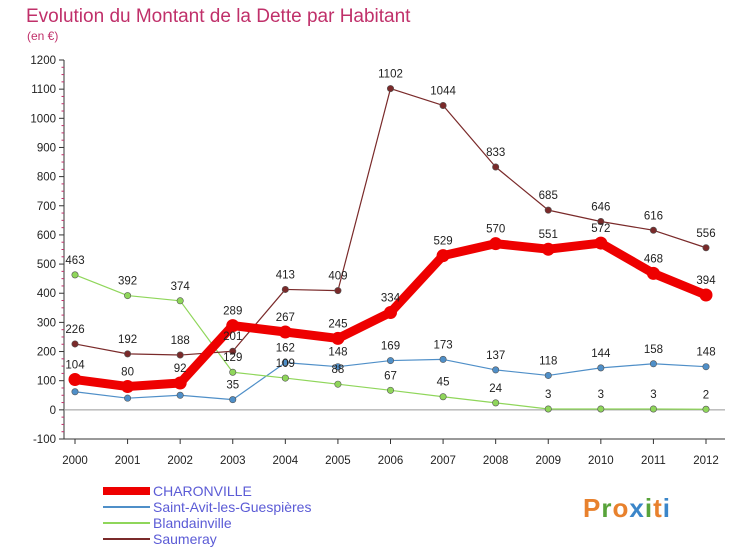 This screenshot has height=550, width=750. Describe the element at coordinates (233, 461) in the screenshot. I see `x-tick-label: 2003` at that location.